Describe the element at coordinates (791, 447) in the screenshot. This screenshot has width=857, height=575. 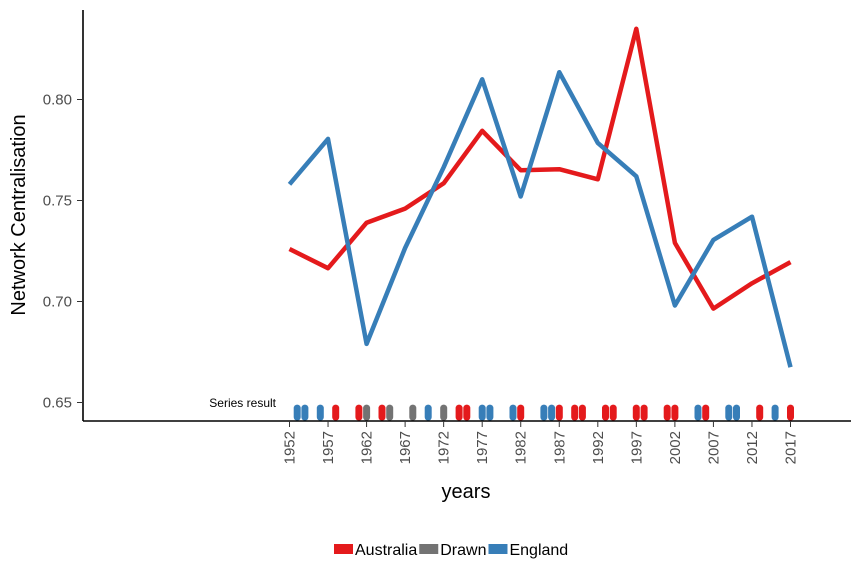
I see `x-tick-label: 2017` at that location.